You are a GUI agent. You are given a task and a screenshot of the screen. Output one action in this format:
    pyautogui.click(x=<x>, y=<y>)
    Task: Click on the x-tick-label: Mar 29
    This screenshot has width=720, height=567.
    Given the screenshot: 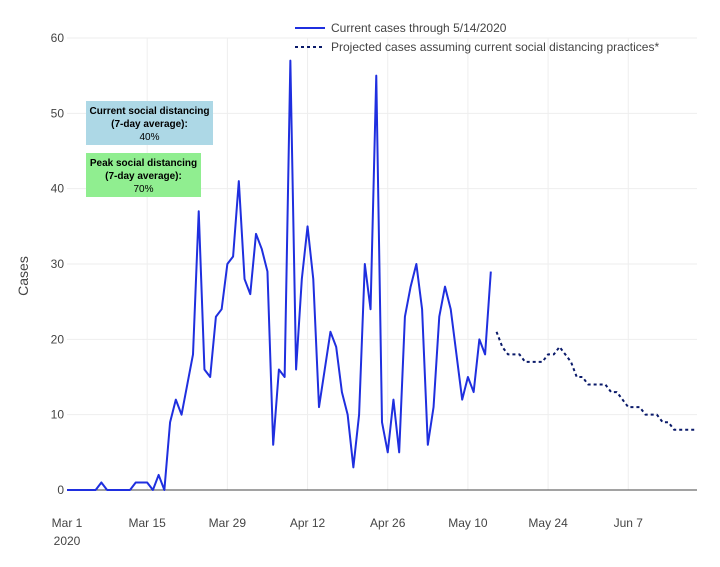 What is the action you would take?
    pyautogui.click(x=228, y=523)
    